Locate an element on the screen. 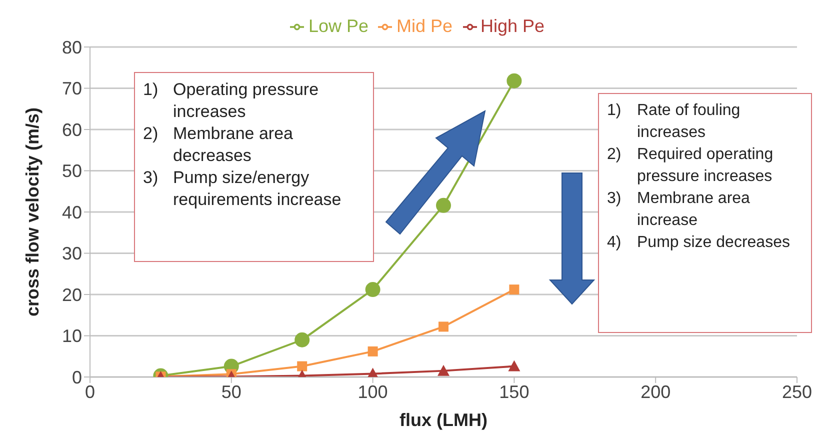  legend-label: High Pe is located at coordinates (512, 26).